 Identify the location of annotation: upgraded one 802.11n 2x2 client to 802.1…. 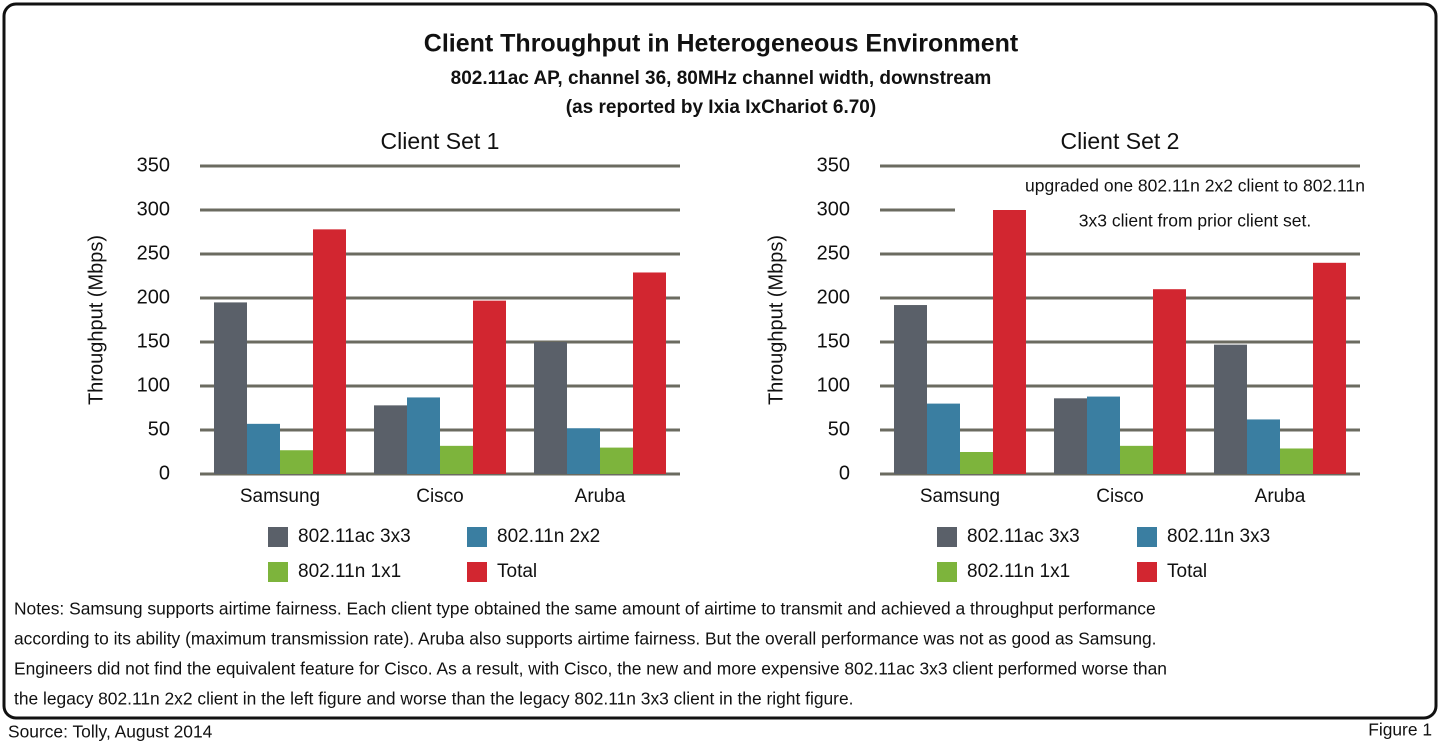
(1195, 186).